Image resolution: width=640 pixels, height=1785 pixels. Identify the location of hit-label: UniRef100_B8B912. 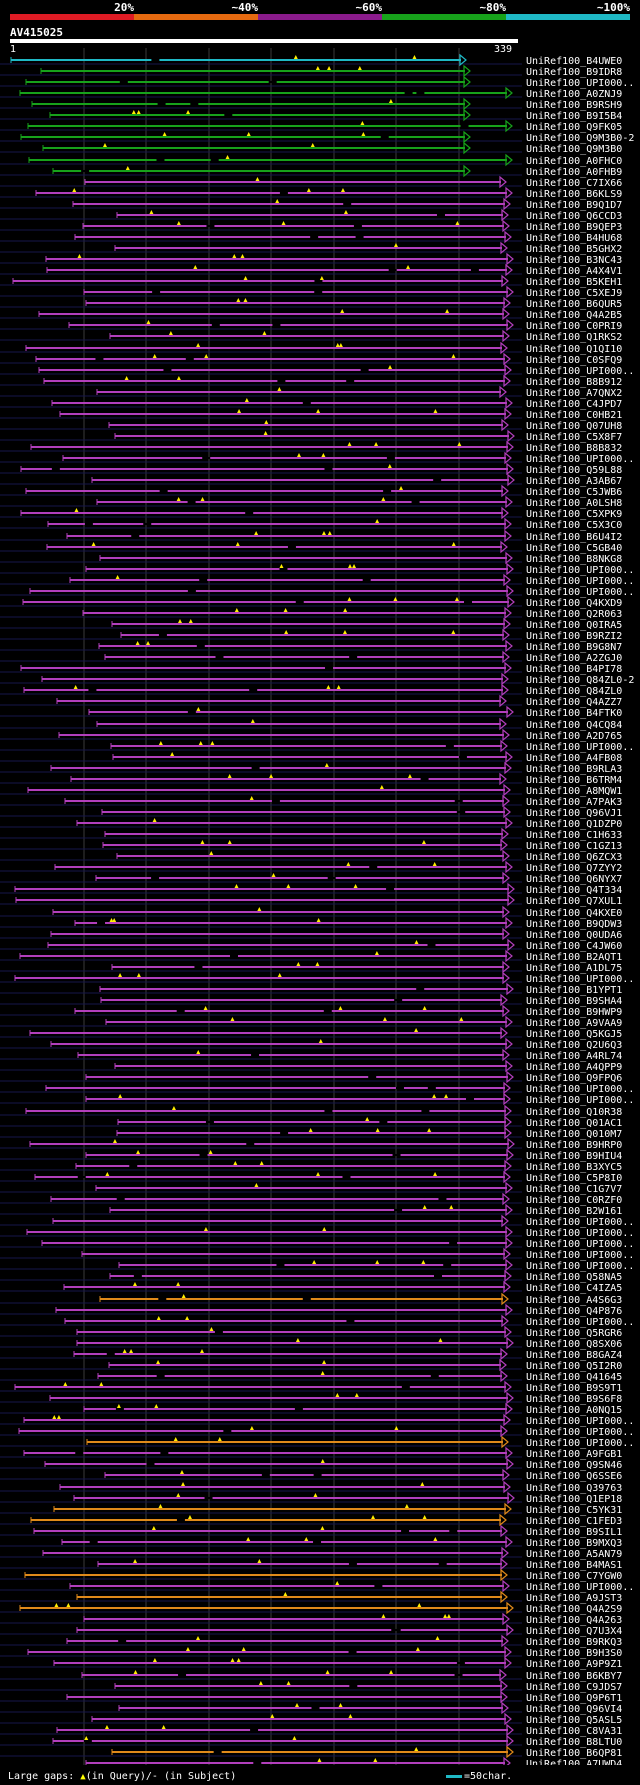
(574, 382).